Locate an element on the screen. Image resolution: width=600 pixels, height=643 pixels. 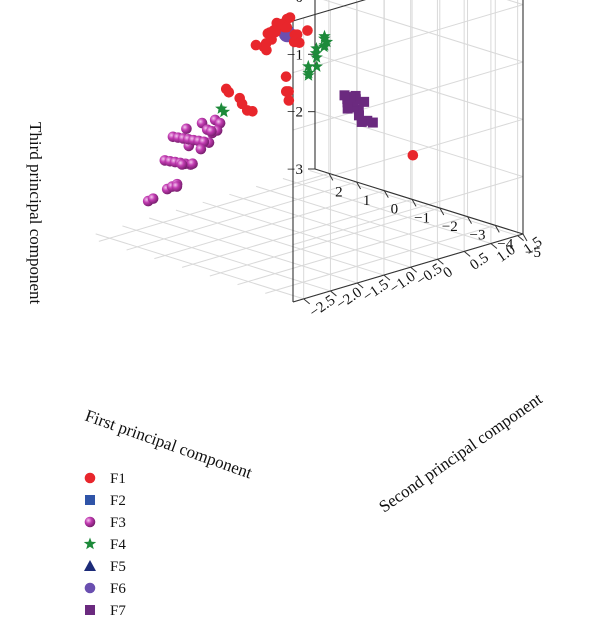
legend-marker-f2 is located at coordinates (90, 500).